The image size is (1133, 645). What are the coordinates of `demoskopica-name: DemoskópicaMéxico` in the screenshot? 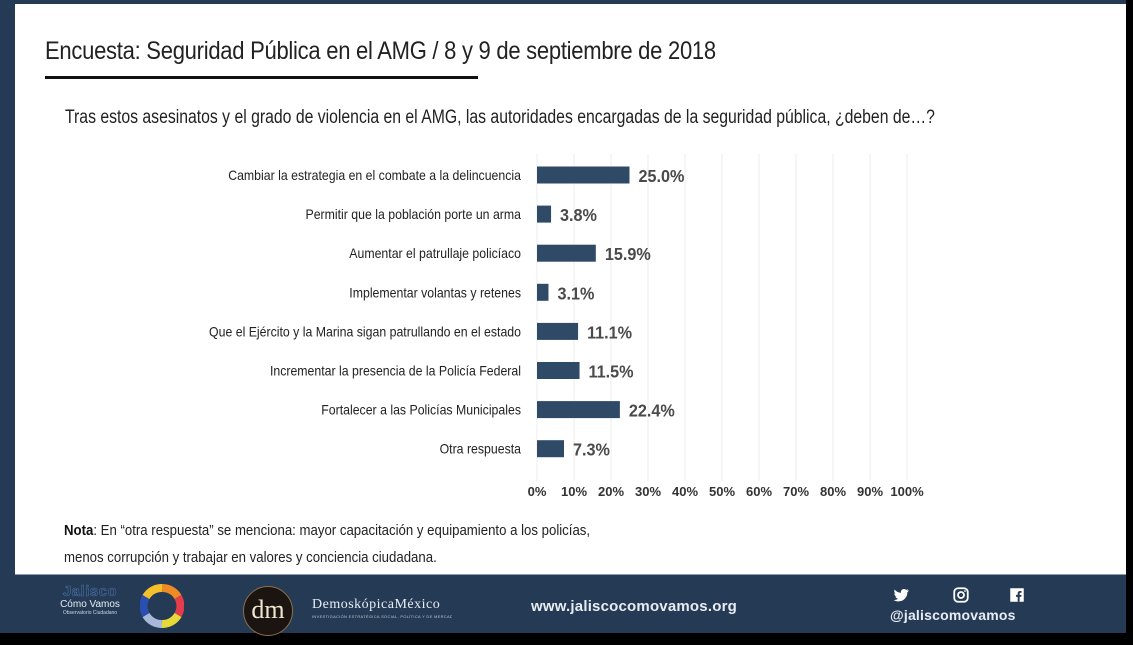 It's located at (376, 604).